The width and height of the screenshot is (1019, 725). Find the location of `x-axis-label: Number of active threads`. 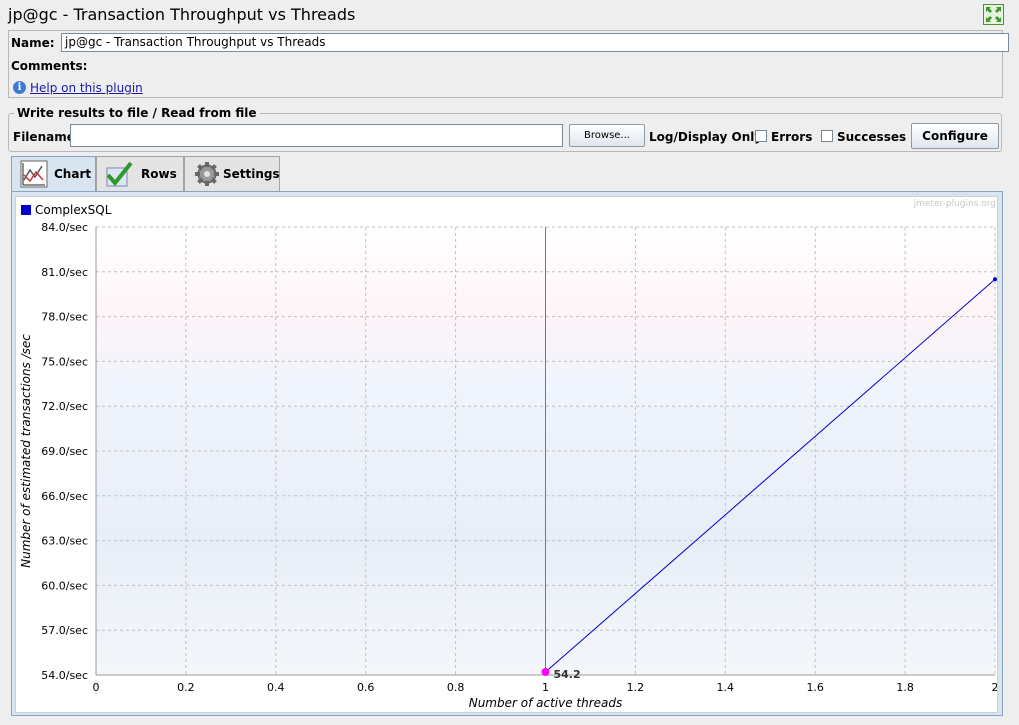

x-axis-label: Number of active threads is located at coordinates (546, 703).